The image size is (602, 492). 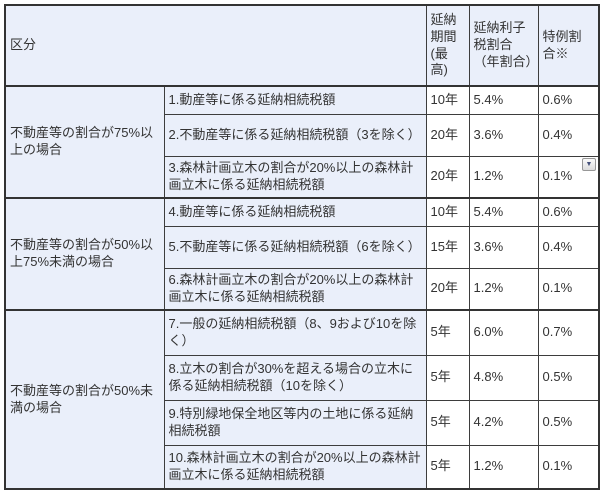 What do you see at coordinates (295, 135) in the screenshot?
I see `item-cell: 2.不動産等に係る延納相続税額（3を除く）` at bounding box center [295, 135].